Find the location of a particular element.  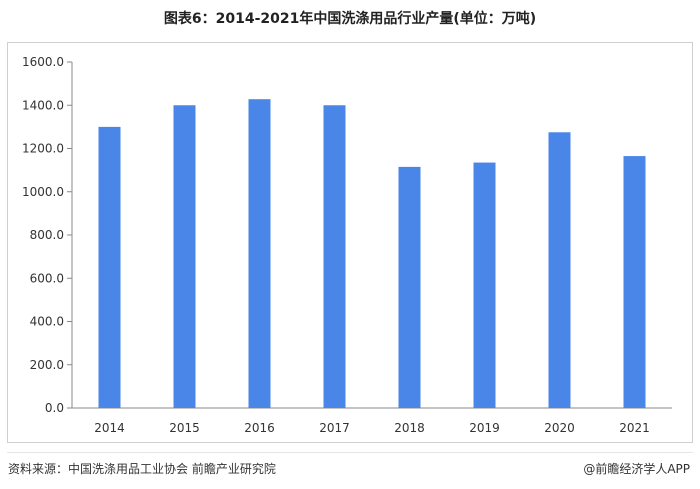

bar-2018 is located at coordinates (409, 287).